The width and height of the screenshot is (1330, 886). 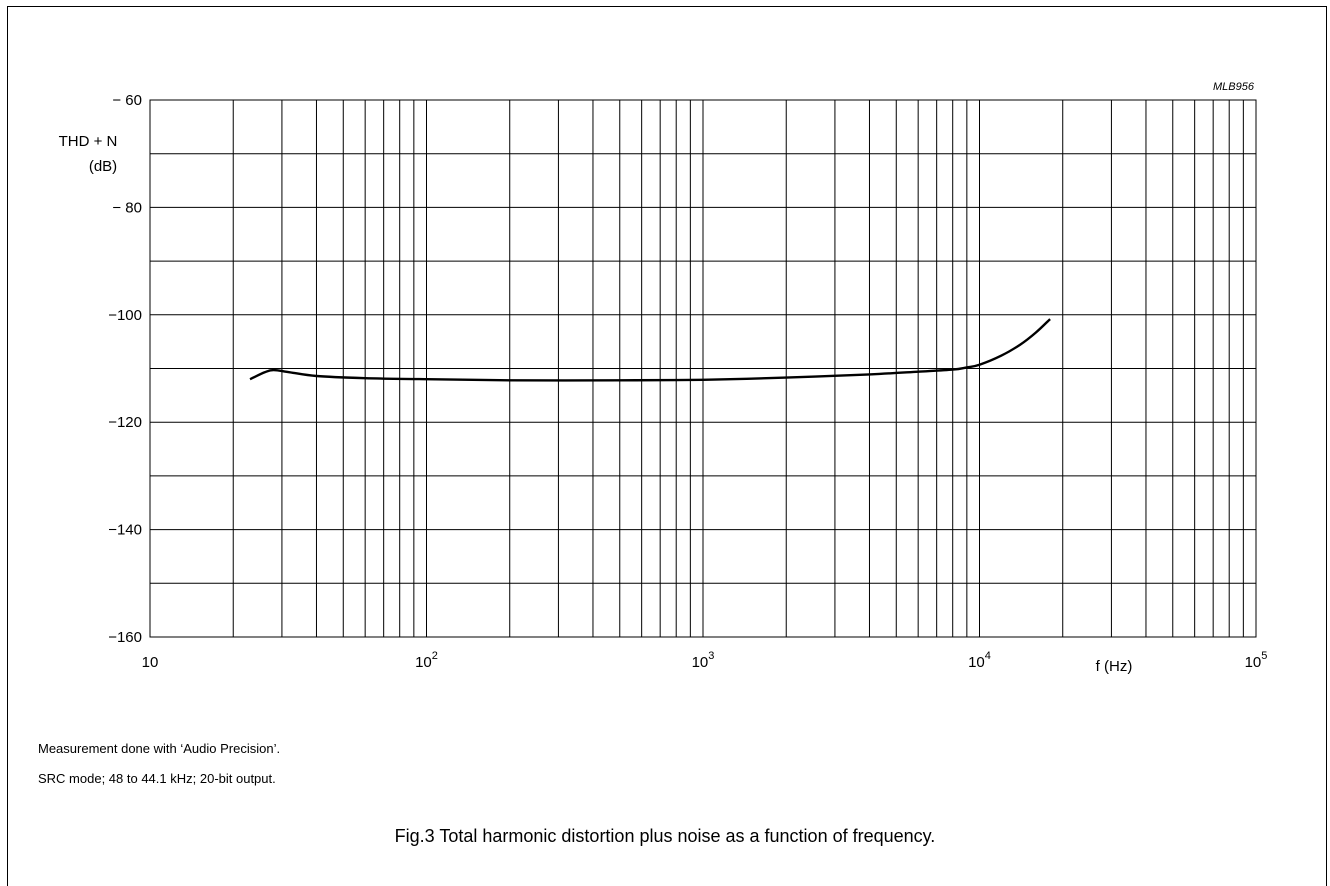 I want to click on figure-code: MLB956, so click(x=1234, y=87).